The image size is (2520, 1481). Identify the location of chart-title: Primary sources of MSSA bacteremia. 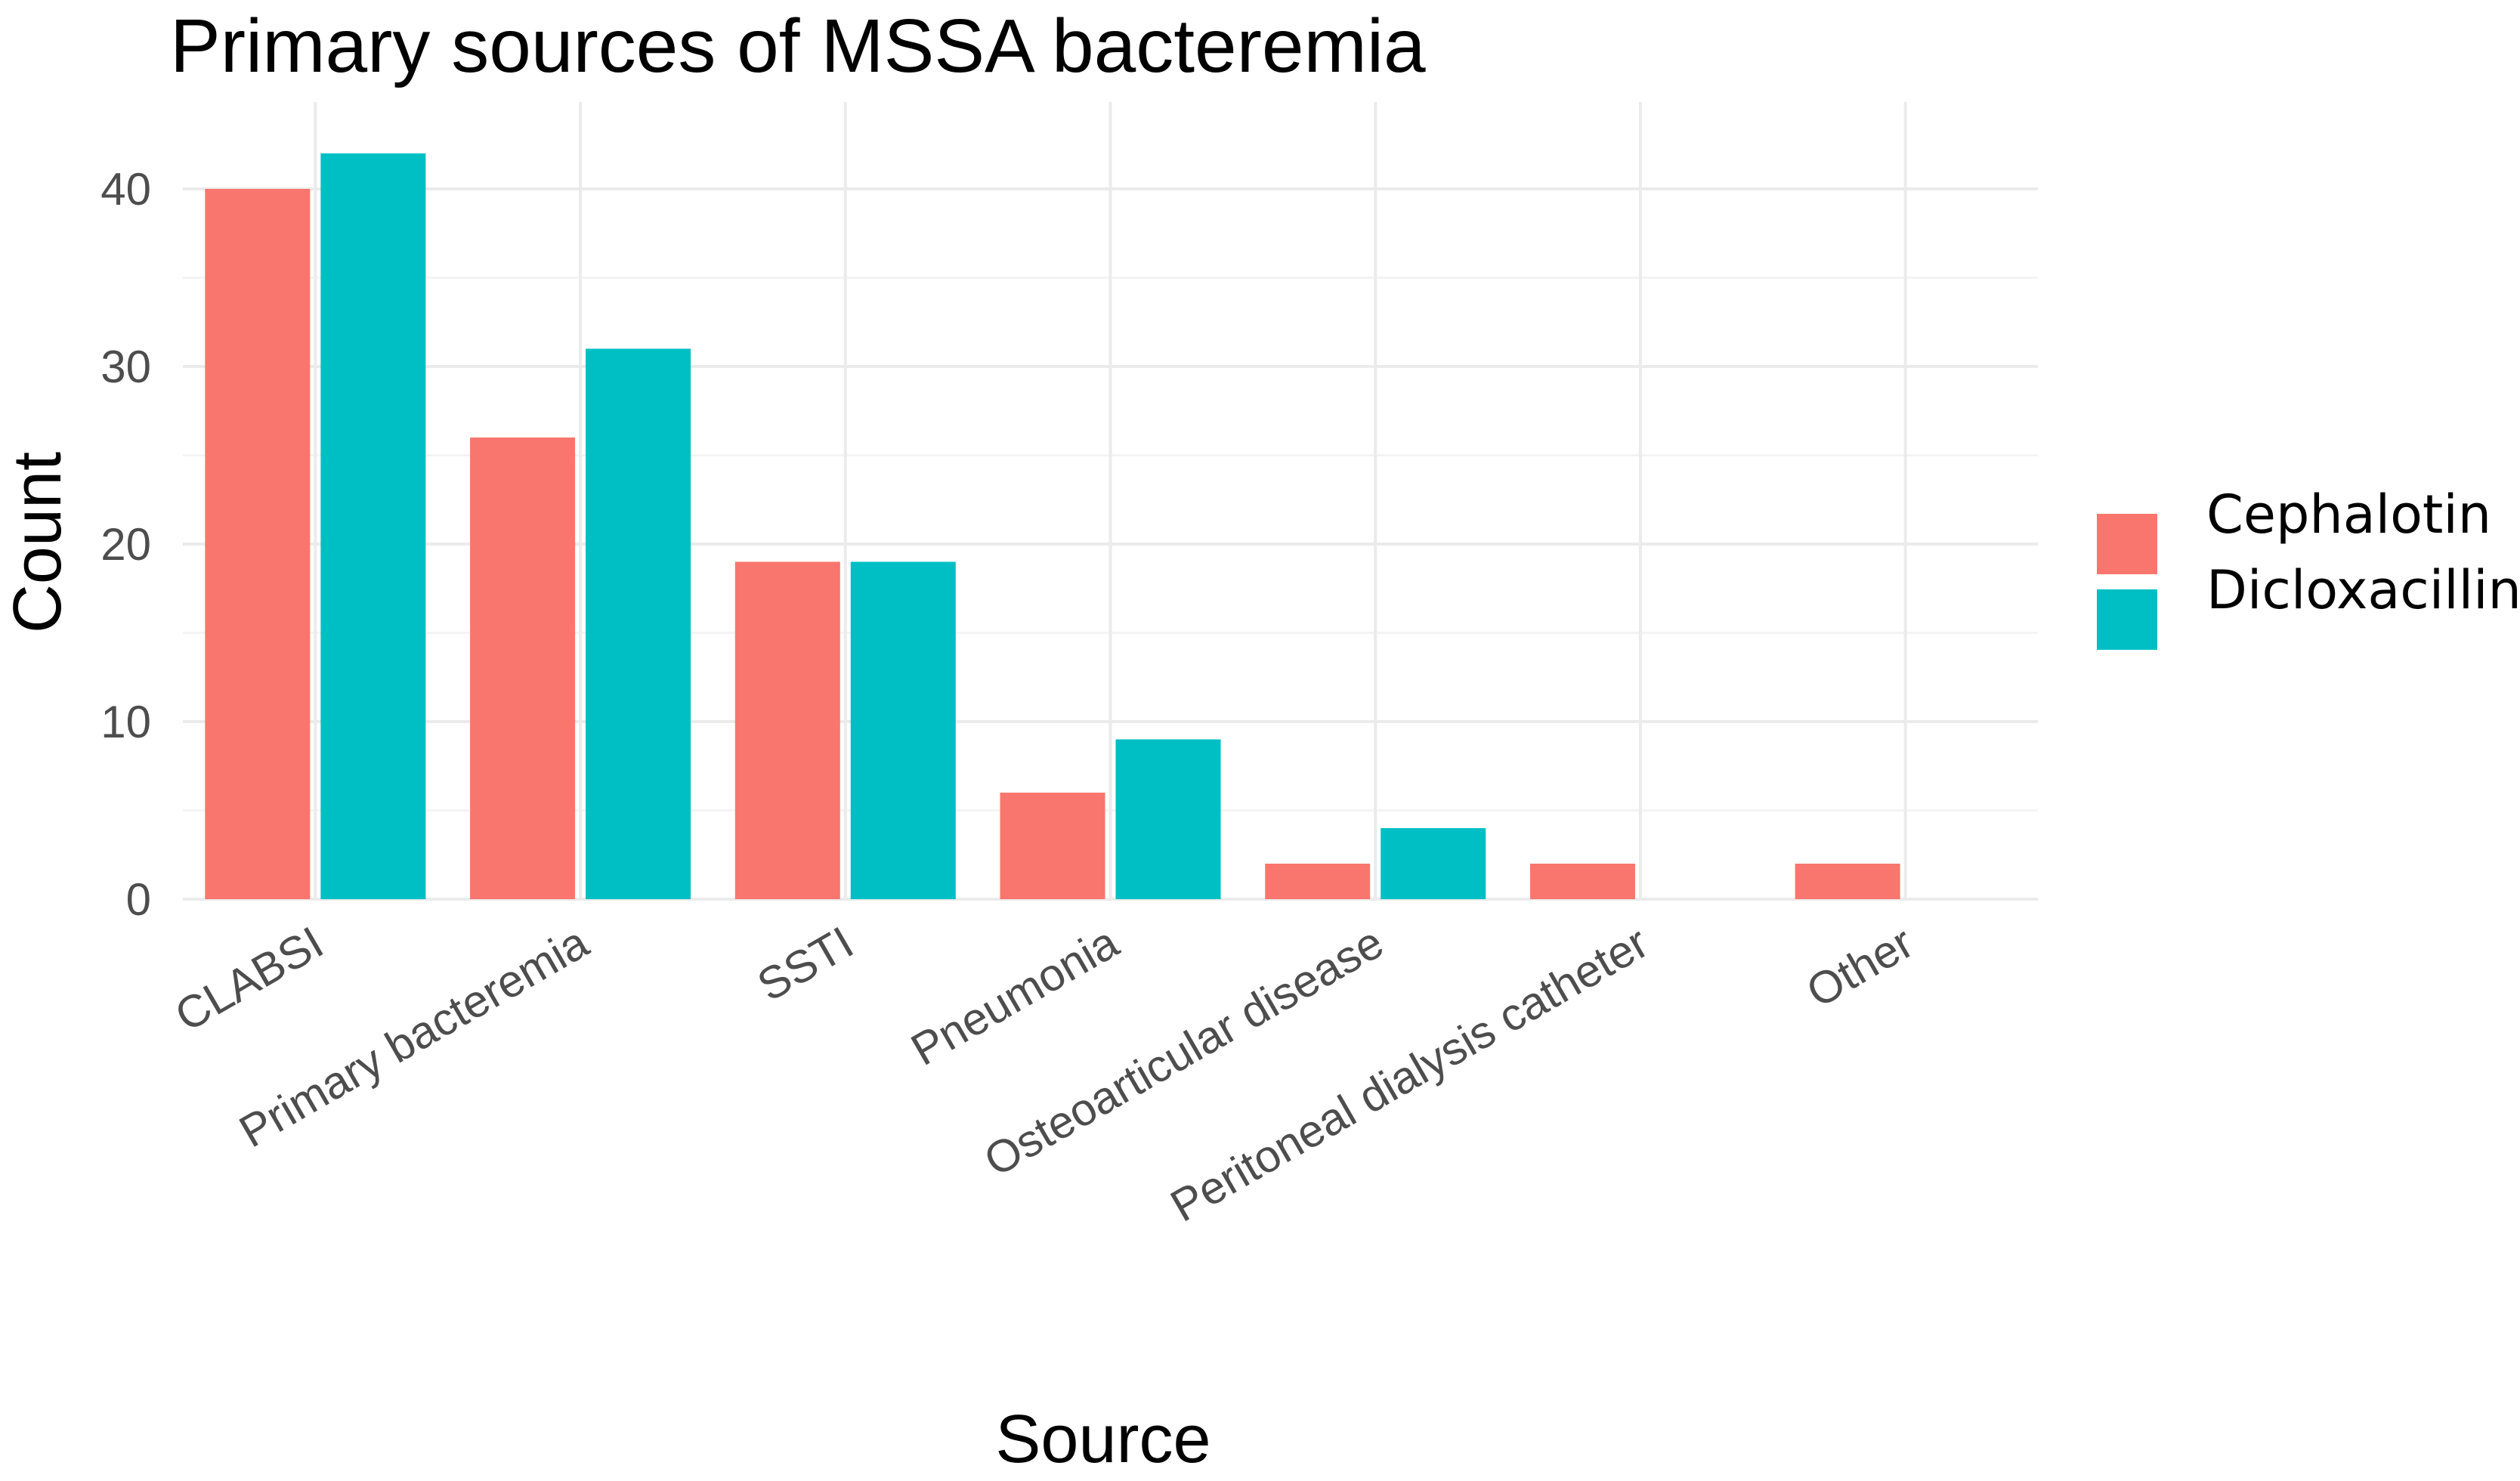
(798, 46).